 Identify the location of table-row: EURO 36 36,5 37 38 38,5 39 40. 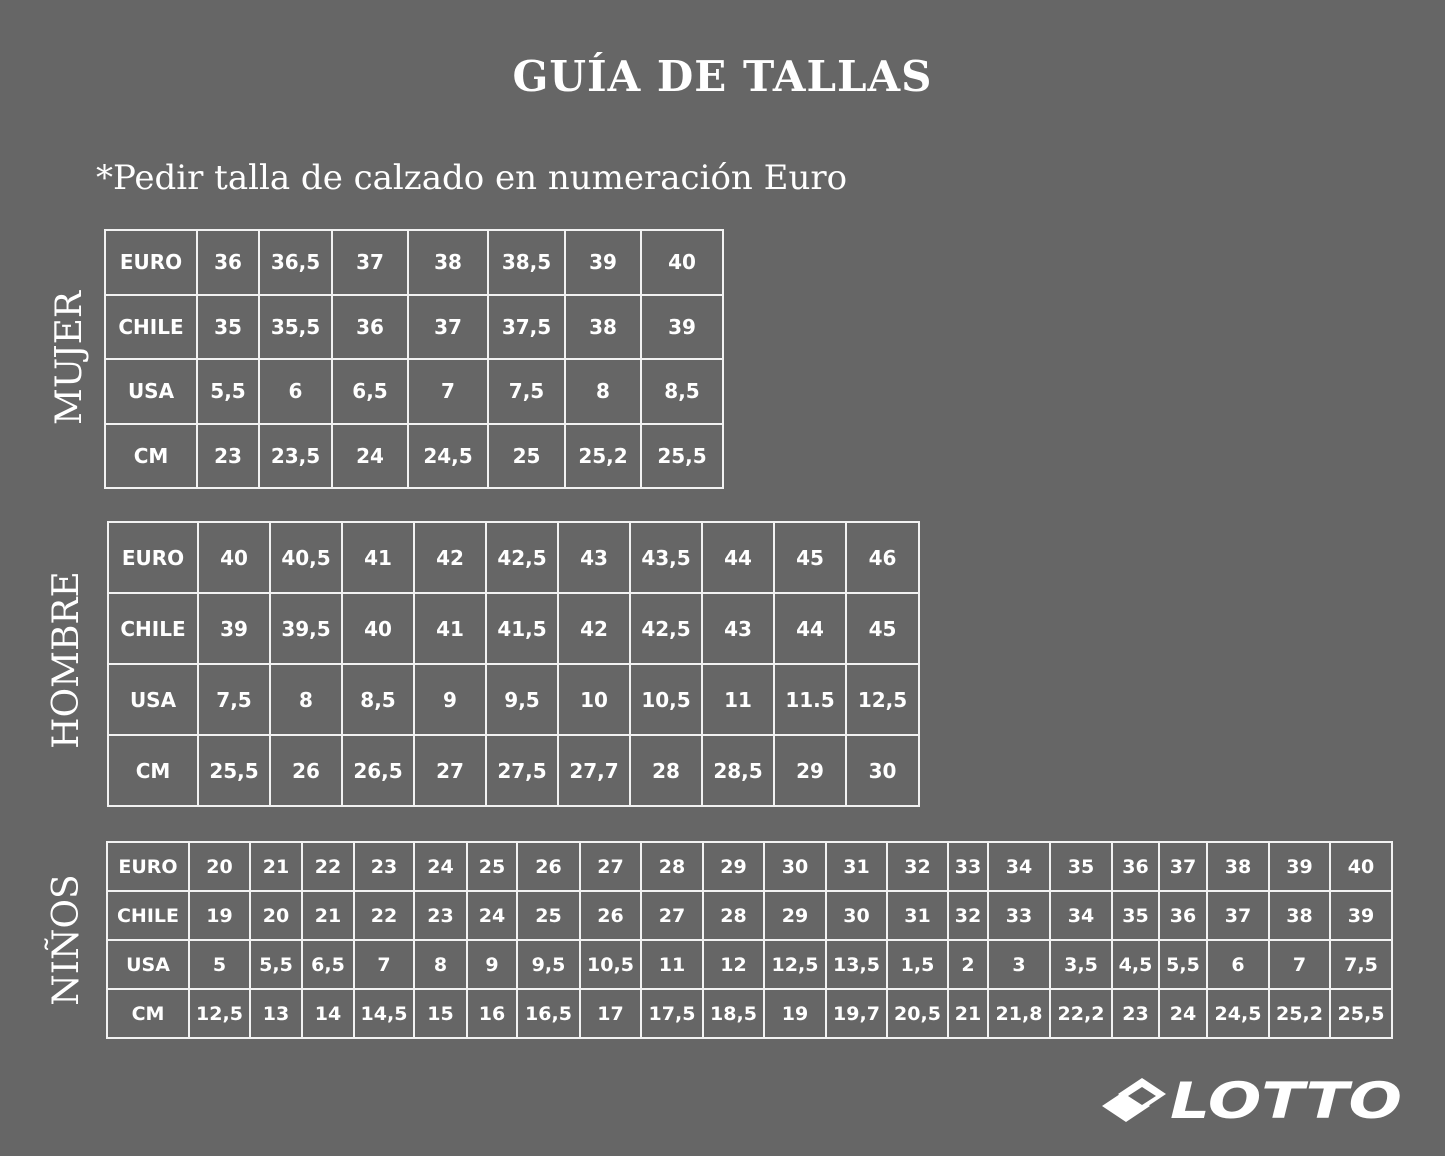
(414, 262).